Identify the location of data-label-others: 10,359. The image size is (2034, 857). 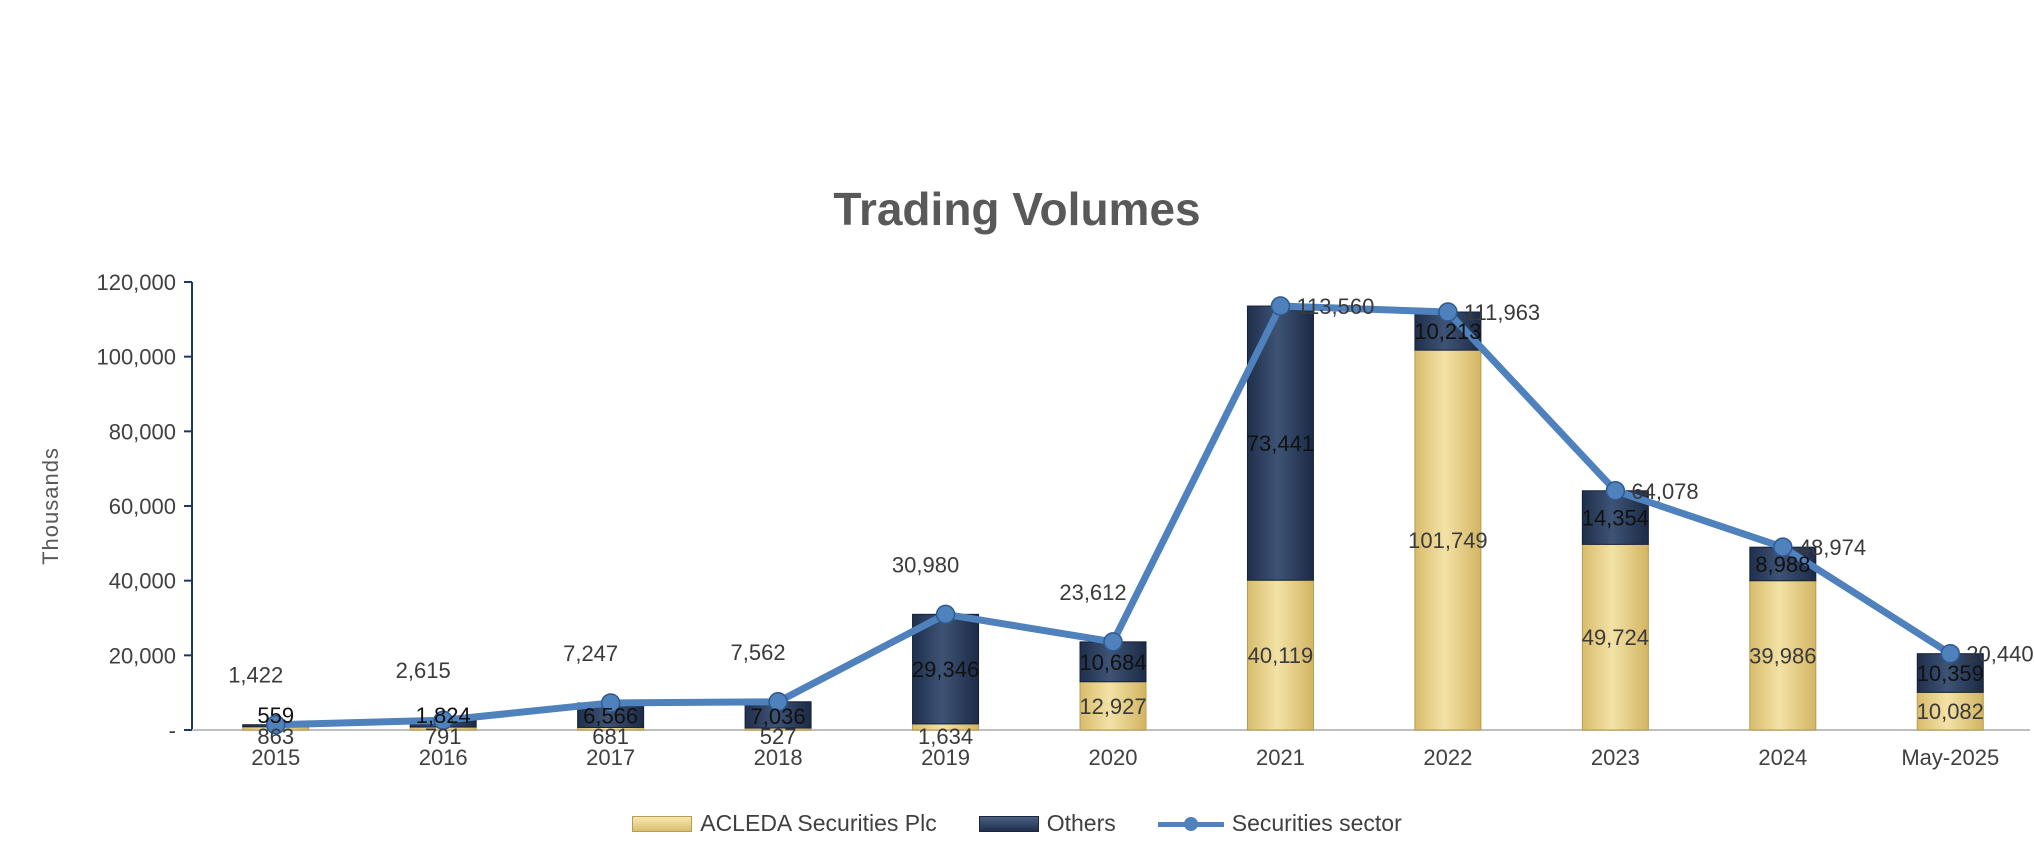
(1950, 673).